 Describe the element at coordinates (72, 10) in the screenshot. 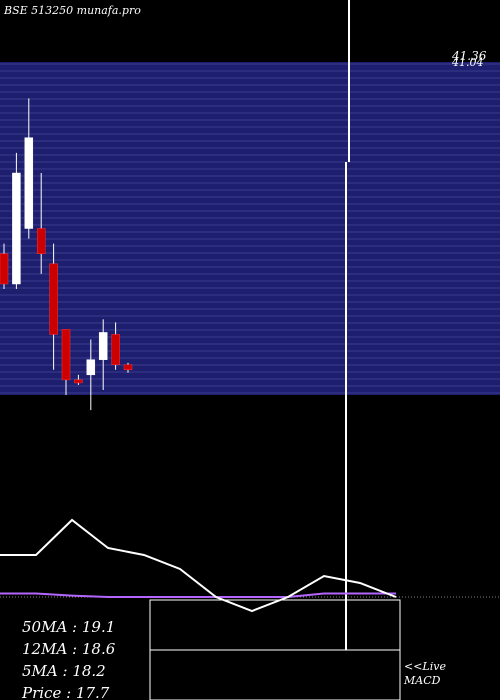

I see `chart-title: BSE 513250 munafa.pro` at that location.